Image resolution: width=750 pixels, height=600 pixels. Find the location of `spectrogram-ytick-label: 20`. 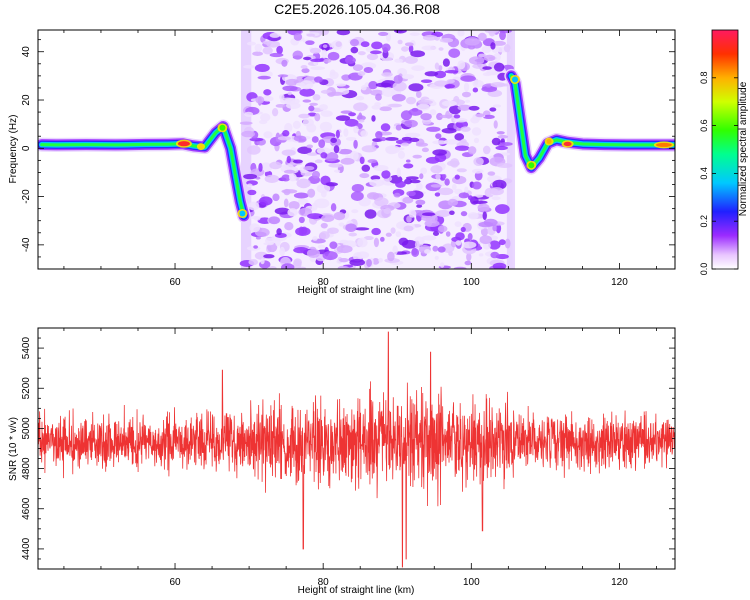

spectrogram-ytick-label: 20 is located at coordinates (26, 100).